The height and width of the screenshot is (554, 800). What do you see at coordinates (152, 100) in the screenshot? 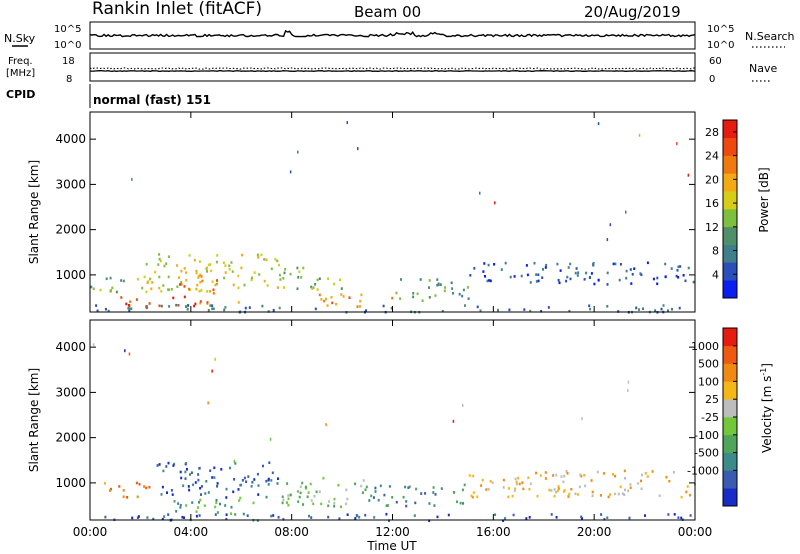
I see `cpid-value: normal (fast) 151` at bounding box center [152, 100].